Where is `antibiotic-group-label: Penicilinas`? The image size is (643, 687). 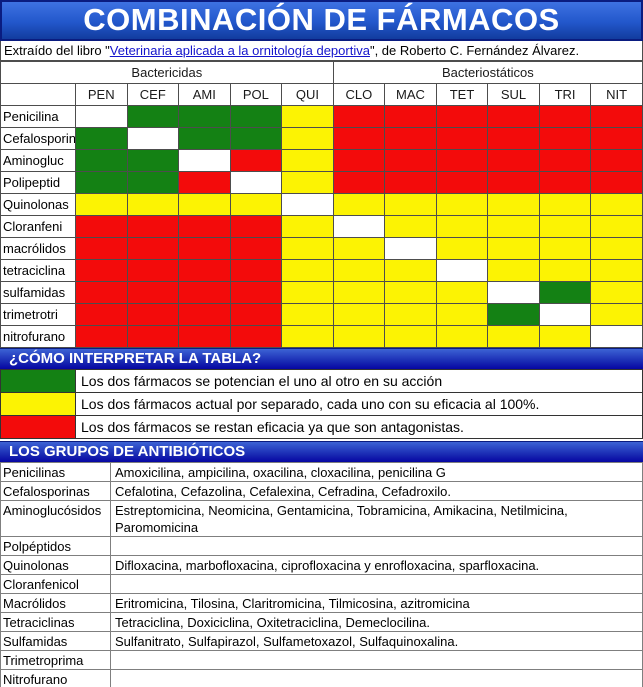 antibiotic-group-label: Penicilinas is located at coordinates (55, 472).